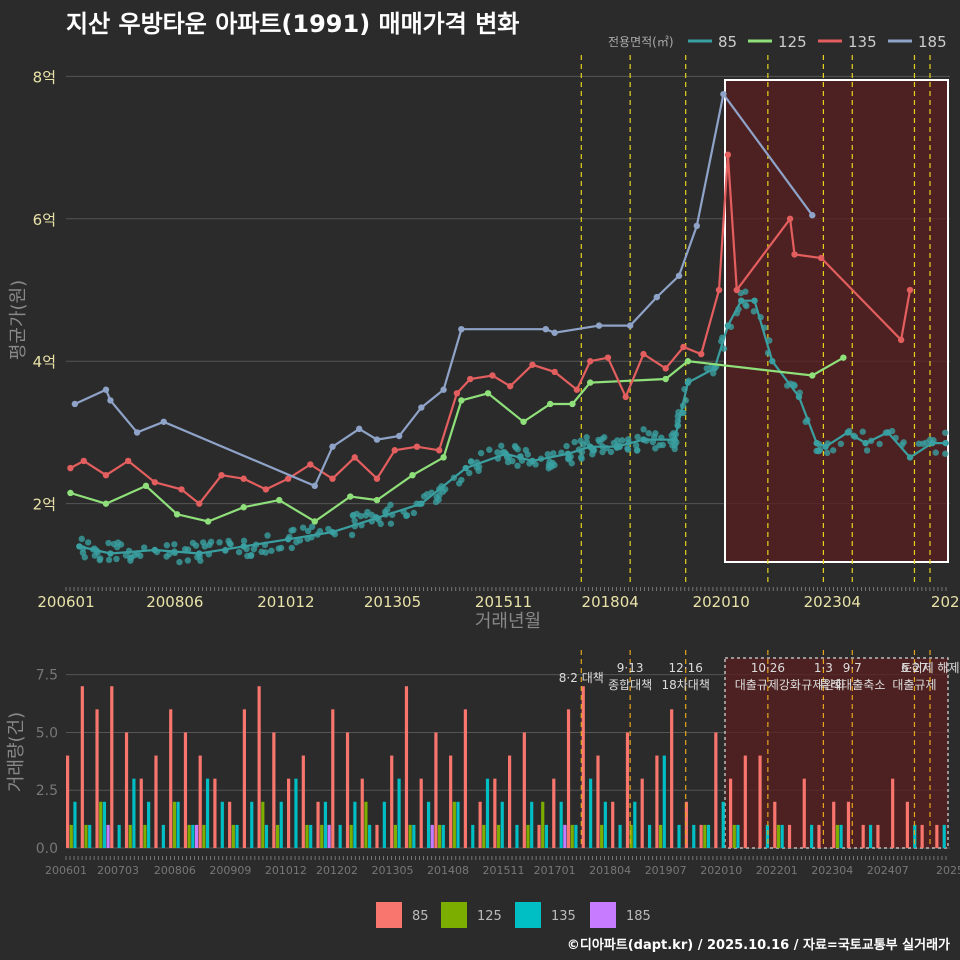 This screenshot has width=960, height=960. I want to click on x-tick-label: 2025, so click(945, 602).